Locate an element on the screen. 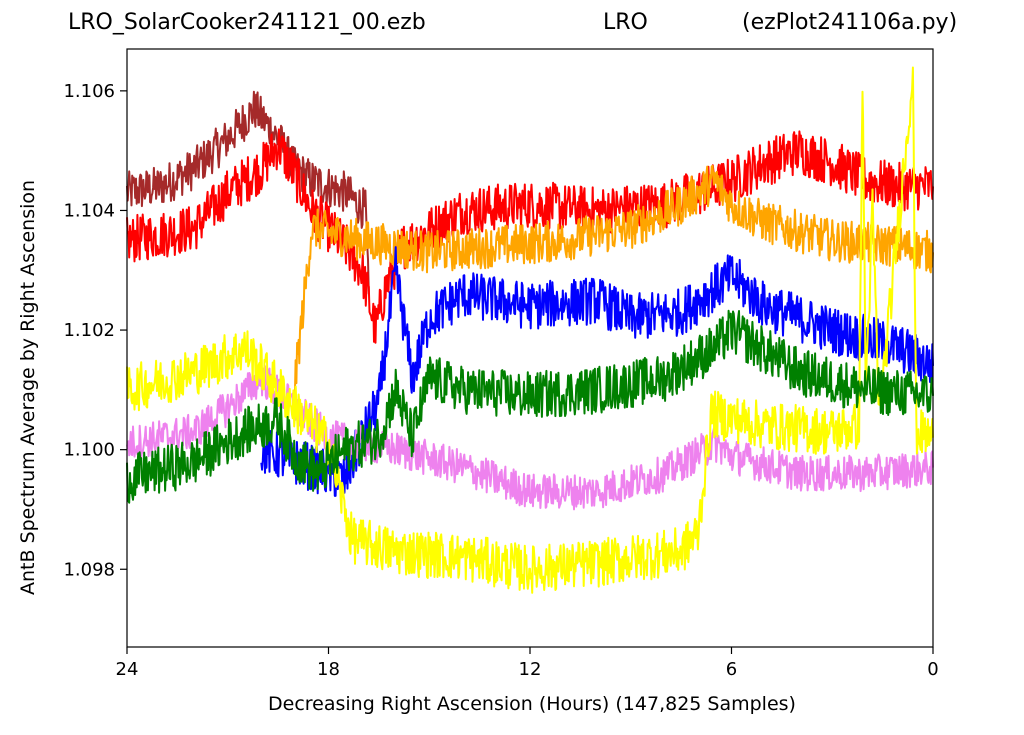 The width and height of the screenshot is (1024, 735). x-tick-label: 24 is located at coordinates (127, 669).